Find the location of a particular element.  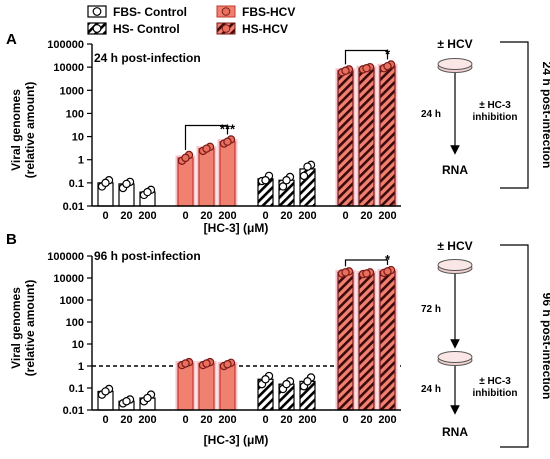

x-ticks-b: 0 20 200 0 20 200 0 20 200 0 20 200 is located at coordinates (249, 420).